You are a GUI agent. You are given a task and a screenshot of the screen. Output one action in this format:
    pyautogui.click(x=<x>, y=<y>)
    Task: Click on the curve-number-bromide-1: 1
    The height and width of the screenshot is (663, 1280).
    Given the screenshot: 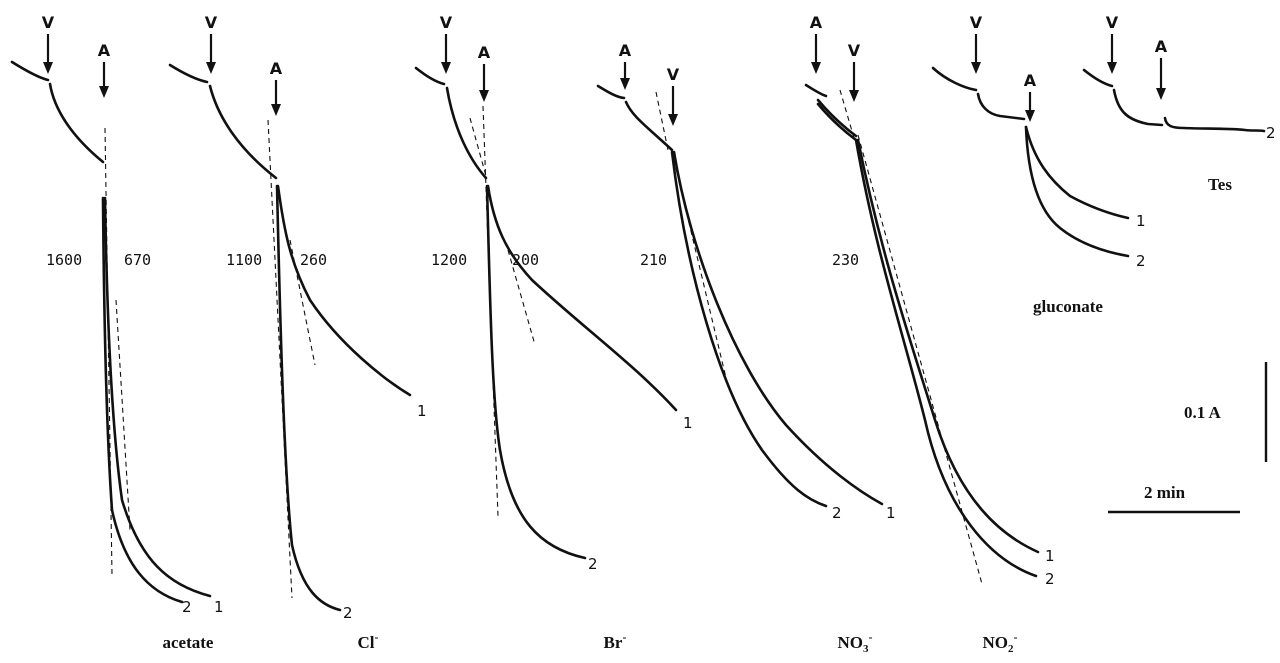 What is the action you would take?
    pyautogui.click(x=688, y=423)
    